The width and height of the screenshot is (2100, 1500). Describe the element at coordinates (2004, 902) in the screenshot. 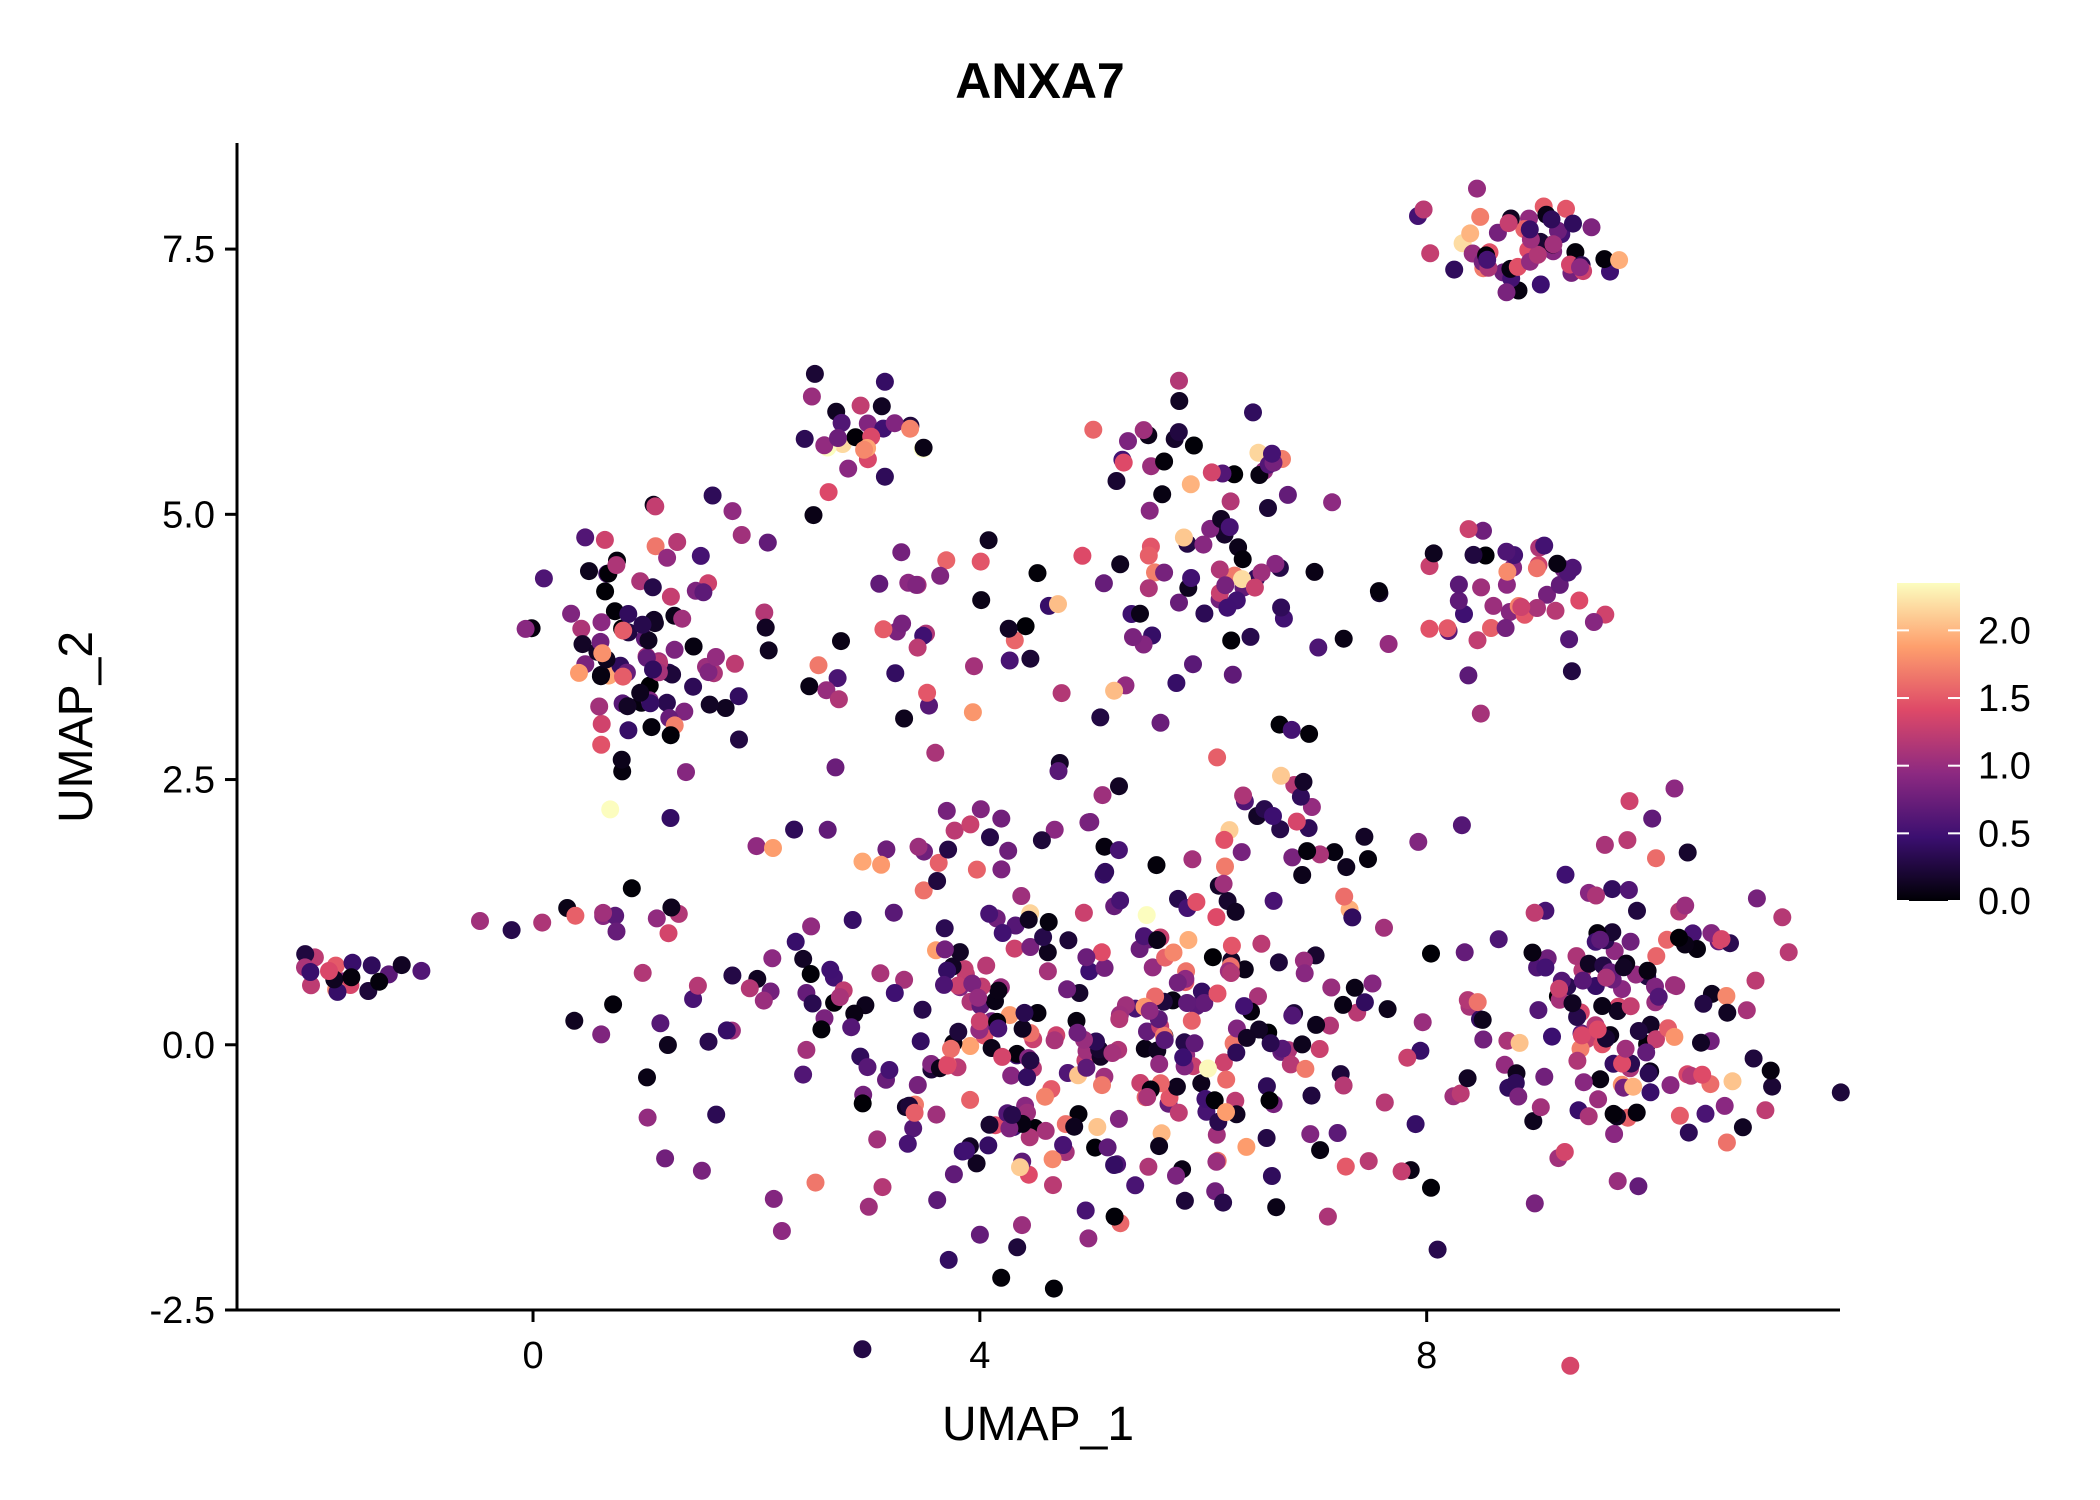

I see `legend-label-0: 0.0` at that location.